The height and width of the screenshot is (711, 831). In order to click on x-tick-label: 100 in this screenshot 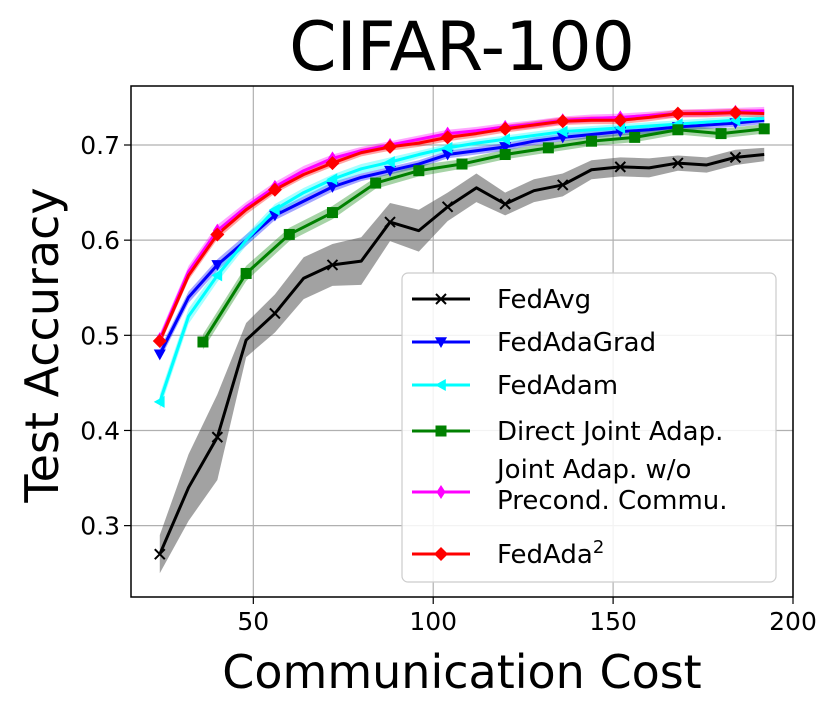, I will do `click(433, 621)`.